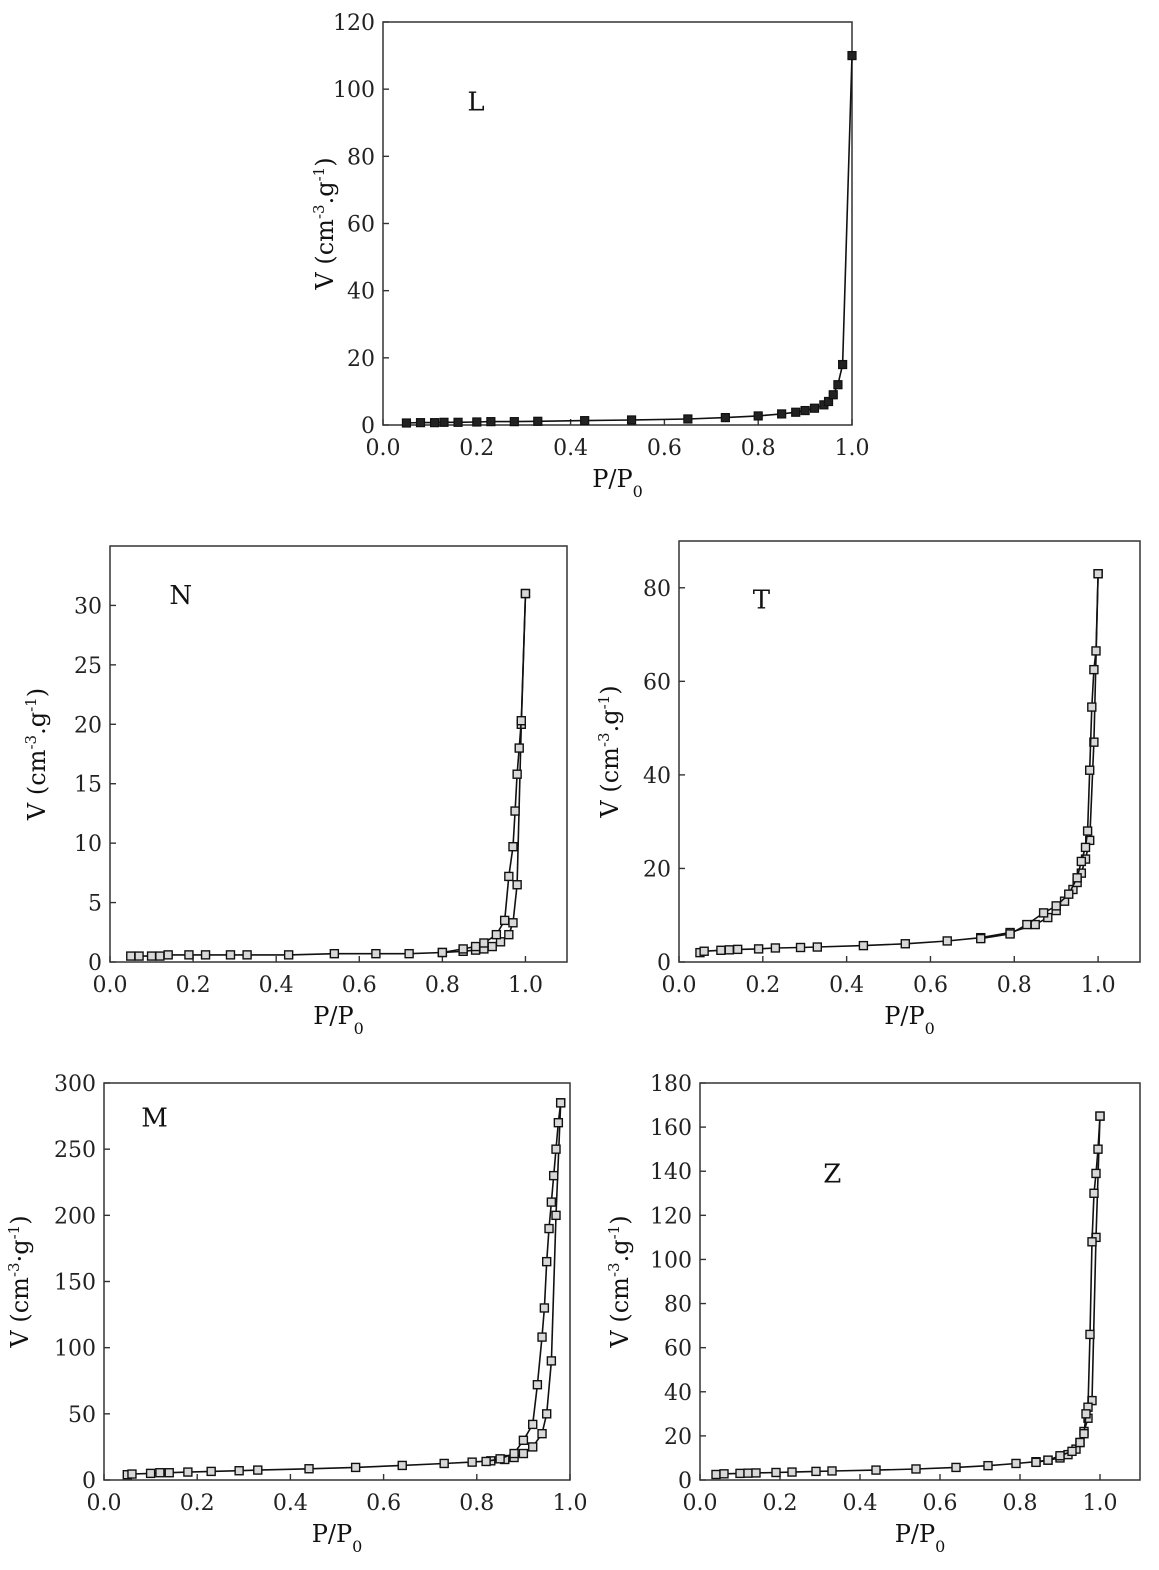  Describe the element at coordinates (762, 600) in the screenshot. I see `panel-letter: T` at that location.